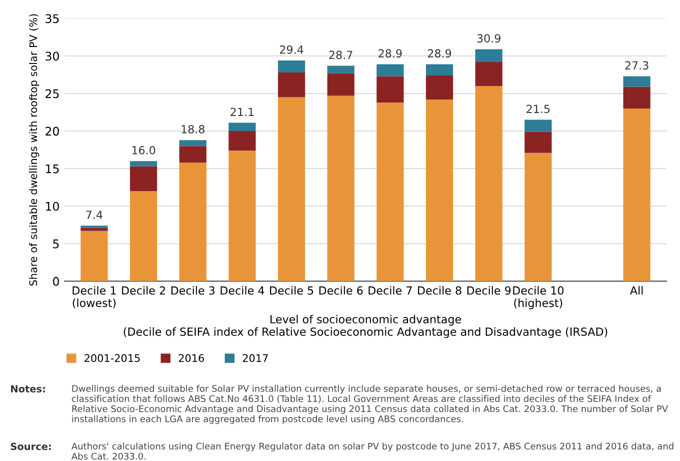 The height and width of the screenshot is (461, 680). What do you see at coordinates (366, 326) in the screenshot?
I see `x-axis-title: Level of socioeconomic advantage (Decile of SEIFA index of Relative Socioeconomic Advantage and Disadvantage (IRSAD)` at bounding box center [366, 326].